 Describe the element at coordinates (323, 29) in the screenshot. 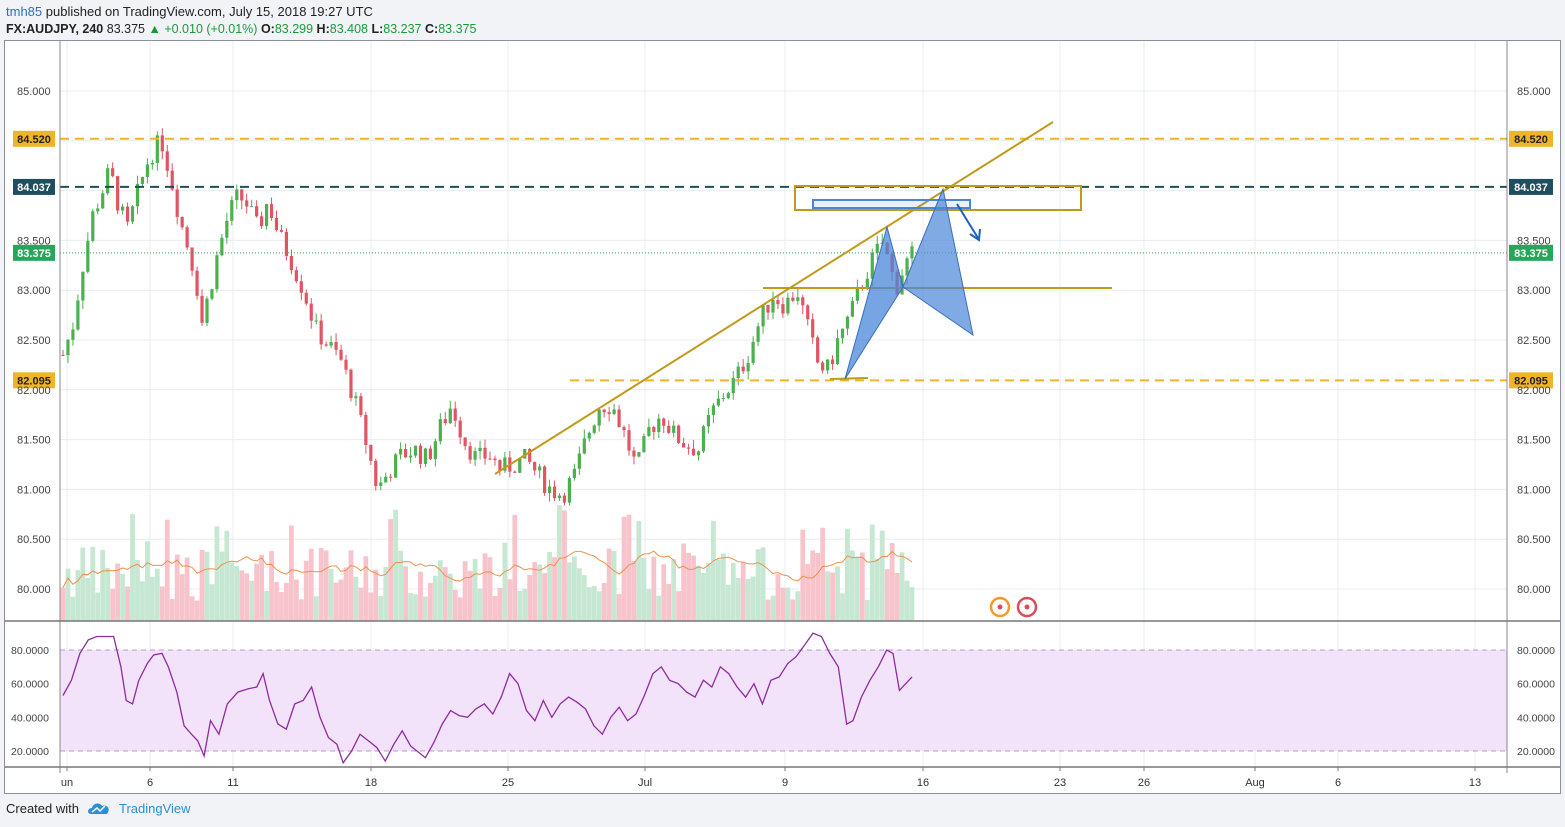

I see `high-label: H:` at that location.